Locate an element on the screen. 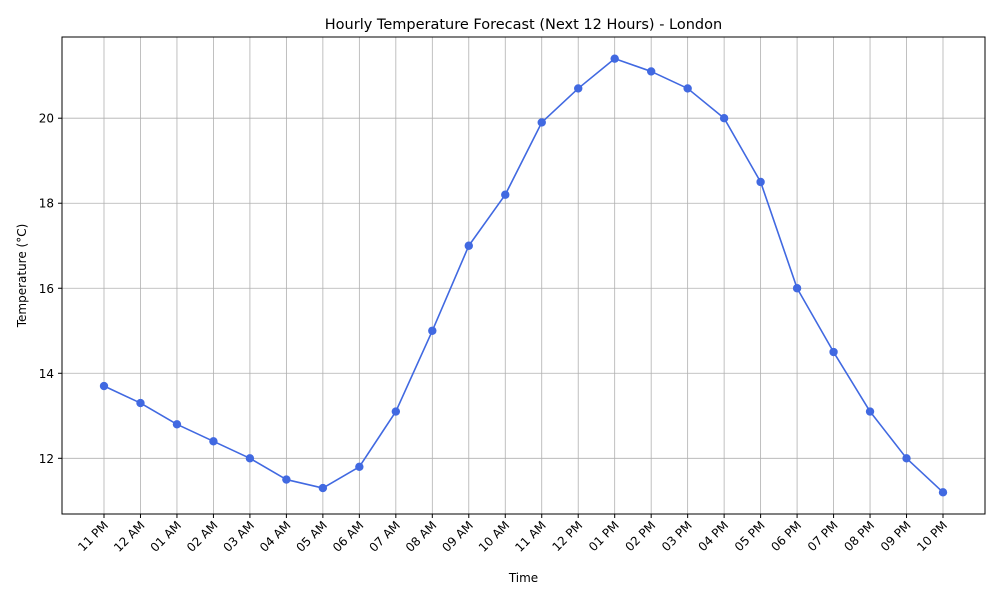 Image resolution: width=1000 pixels, height=600 pixels. x-tick-label: 09 PM is located at coordinates (896, 536).